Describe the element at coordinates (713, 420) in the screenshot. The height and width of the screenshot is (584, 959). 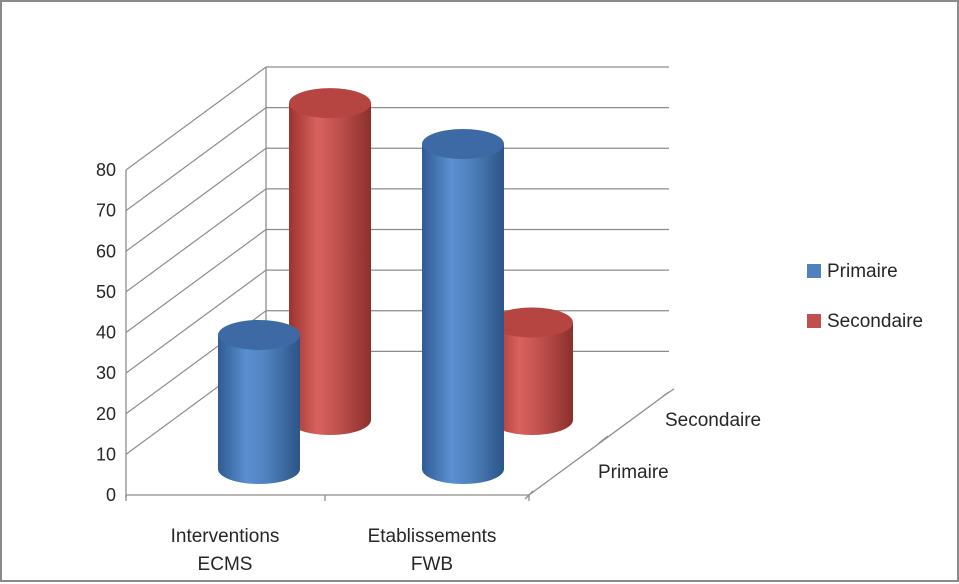
I see `depth-category-label: Secondaire` at that location.